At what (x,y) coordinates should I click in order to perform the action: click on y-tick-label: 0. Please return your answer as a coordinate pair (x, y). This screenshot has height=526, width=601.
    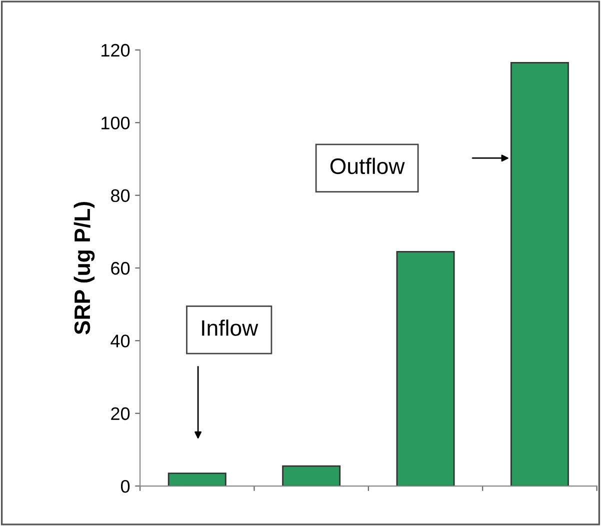
    Looking at the image, I should click on (125, 486).